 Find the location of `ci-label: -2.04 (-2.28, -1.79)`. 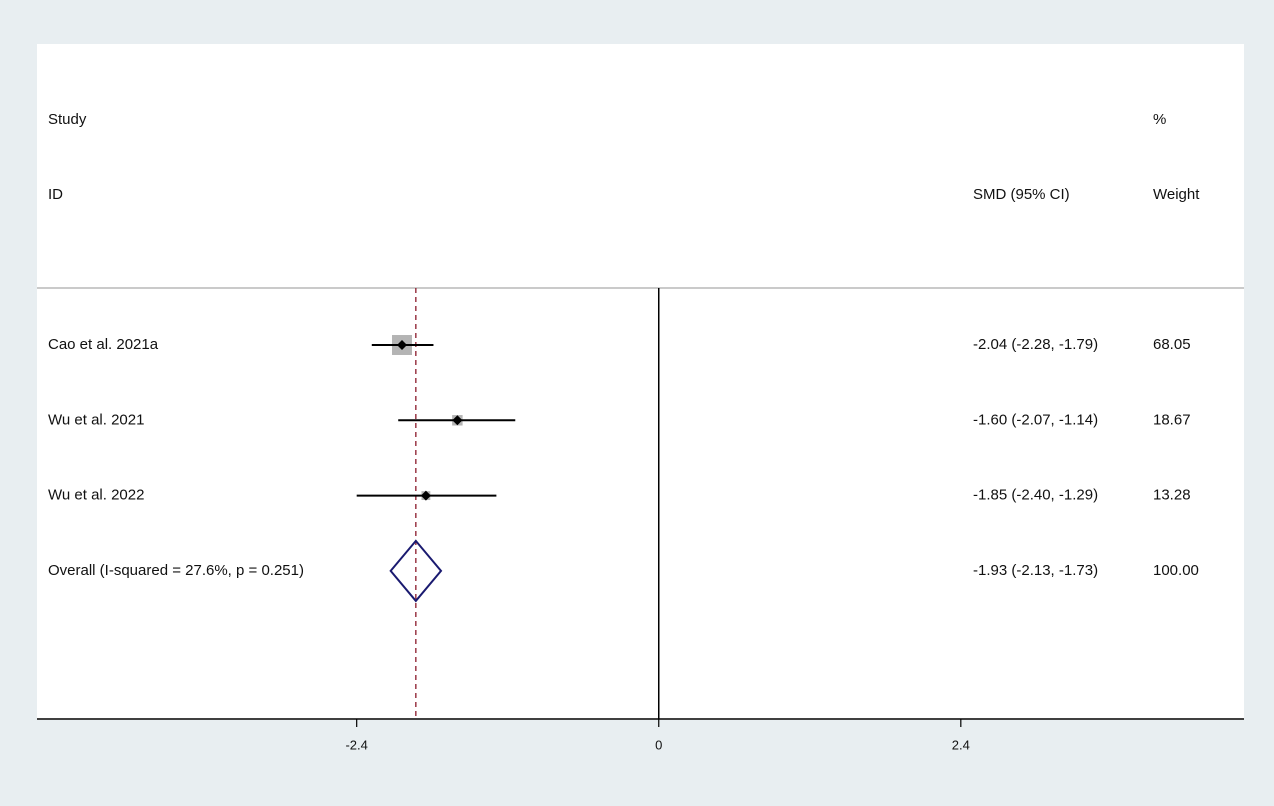

ci-label: -2.04 (-2.28, -1.79) is located at coordinates (1035, 344).